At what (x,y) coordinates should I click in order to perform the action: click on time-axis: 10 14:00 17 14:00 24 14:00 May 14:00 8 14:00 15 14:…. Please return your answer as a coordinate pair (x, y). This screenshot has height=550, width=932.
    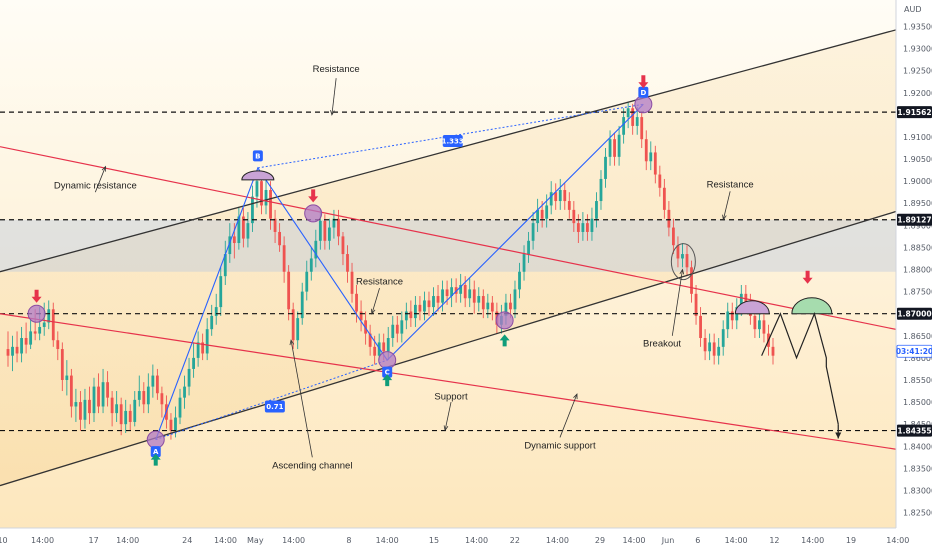
    Looking at the image, I should click on (466, 538).